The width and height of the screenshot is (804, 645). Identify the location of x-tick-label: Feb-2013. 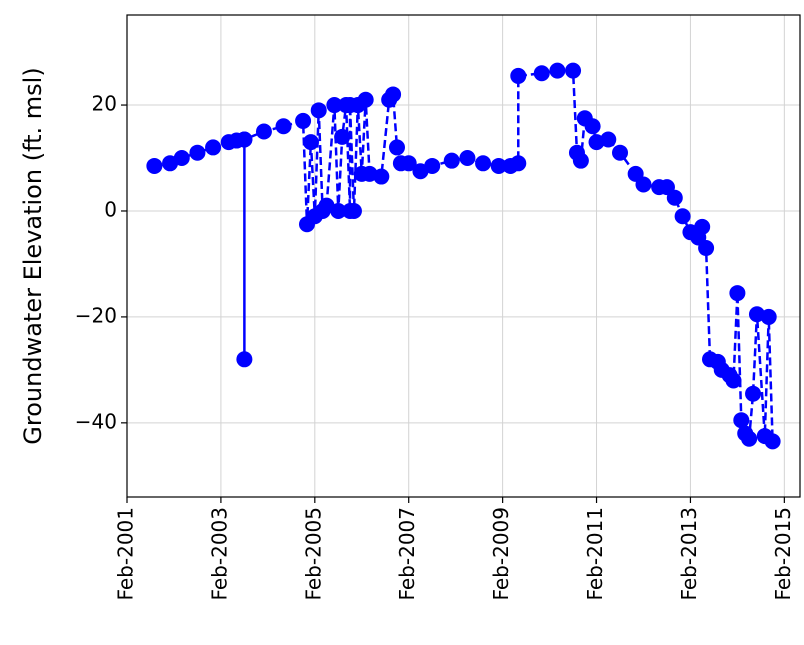
(689, 554).